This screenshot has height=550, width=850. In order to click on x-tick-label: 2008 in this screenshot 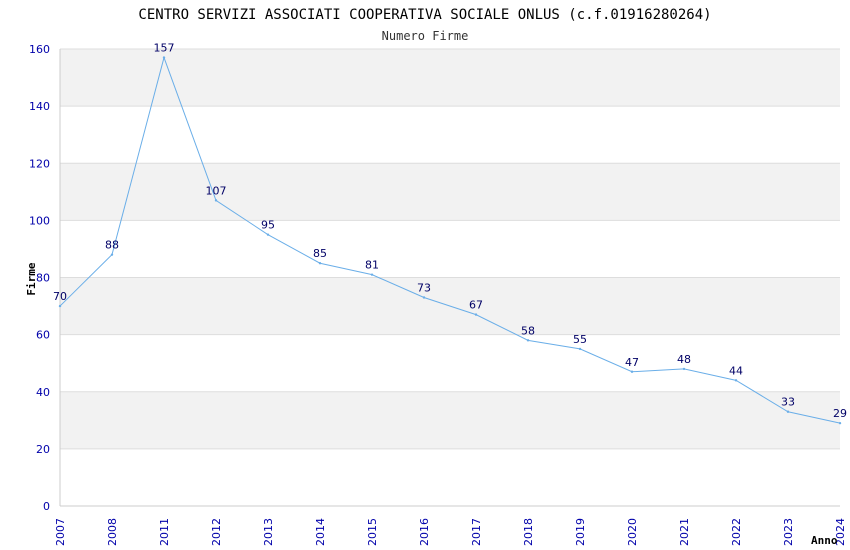, I will do `click(112, 532)`.